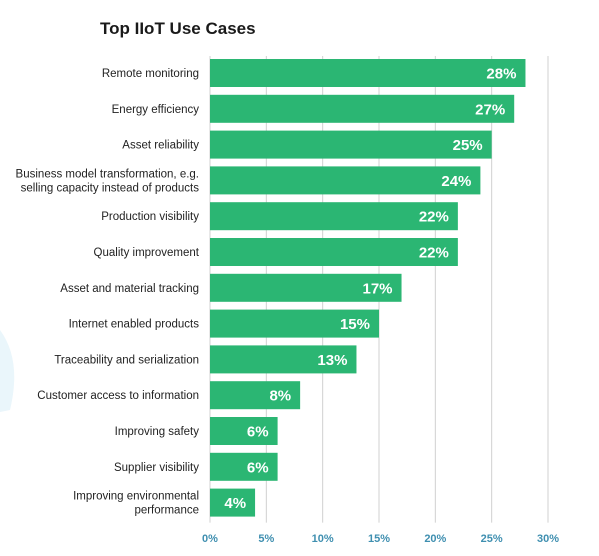 The height and width of the screenshot is (556, 599). I want to click on category-label-line: selling capacity instead of products, so click(110, 188).